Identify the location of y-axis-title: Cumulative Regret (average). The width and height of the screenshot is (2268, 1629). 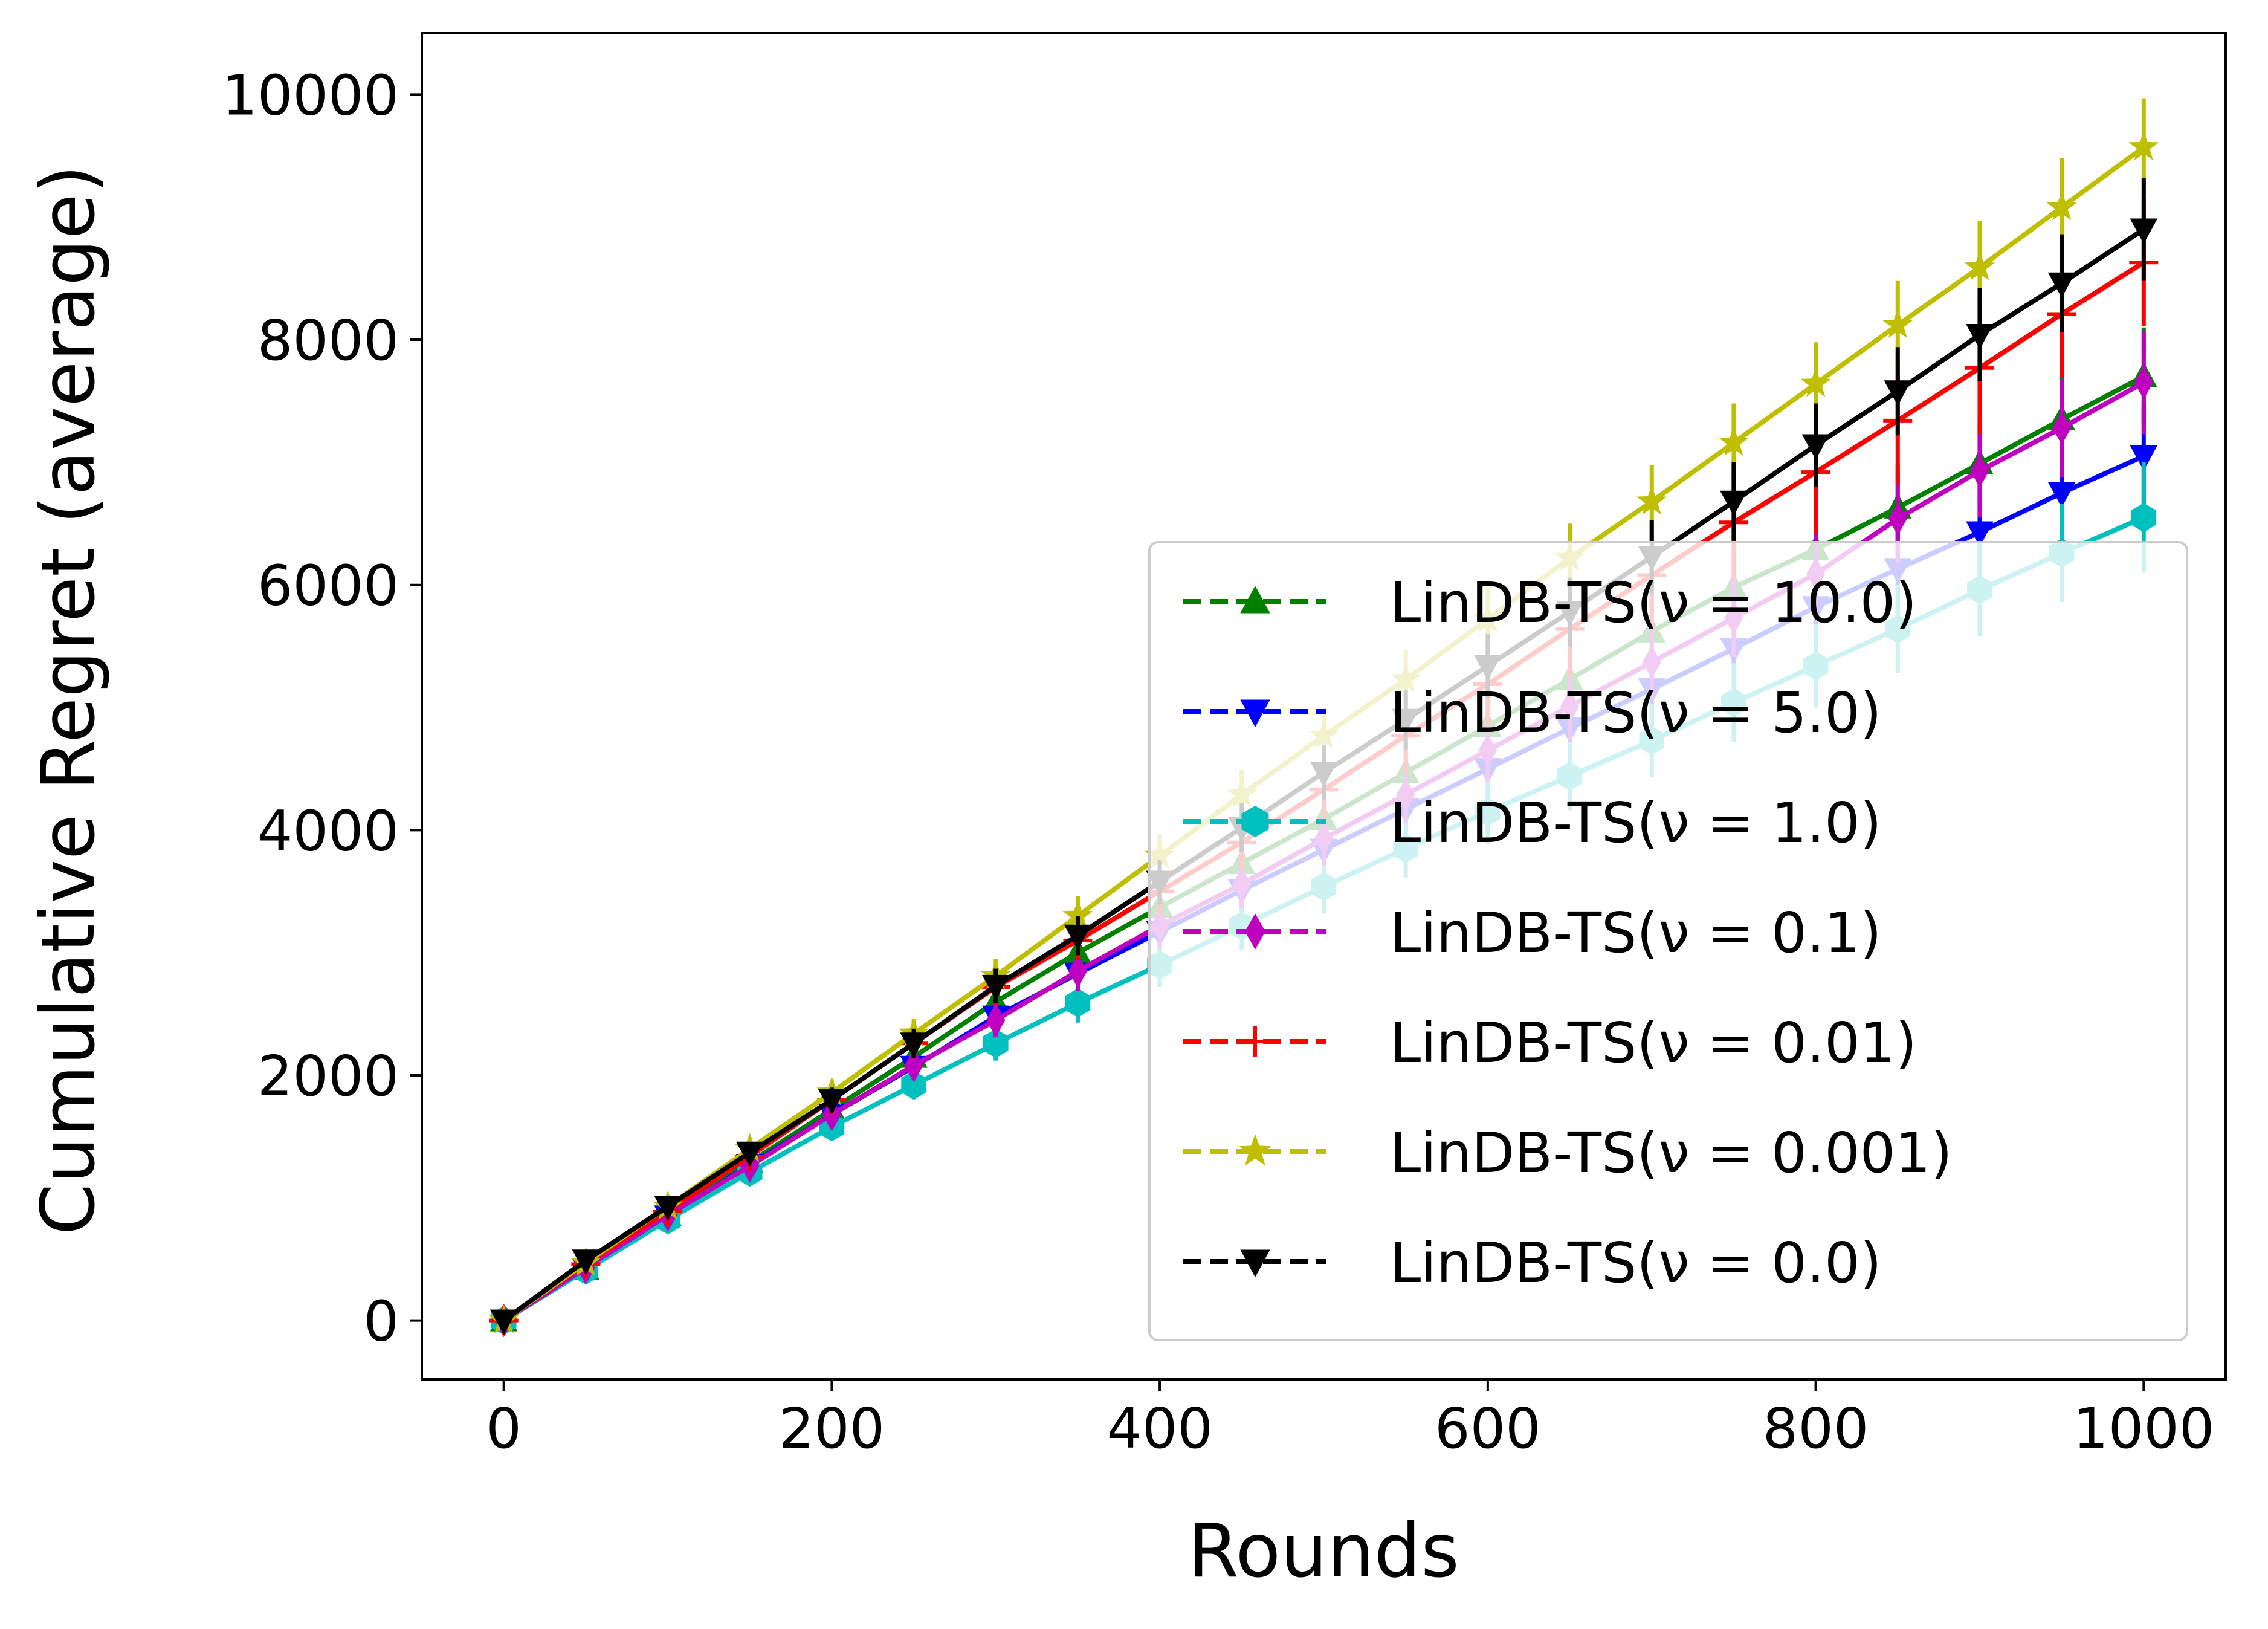
(68, 701).